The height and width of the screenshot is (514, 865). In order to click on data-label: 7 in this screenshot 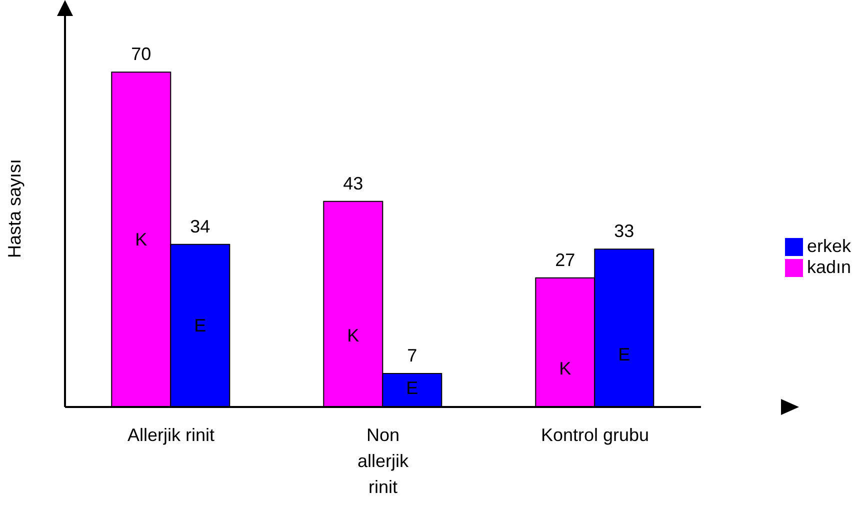, I will do `click(412, 356)`.